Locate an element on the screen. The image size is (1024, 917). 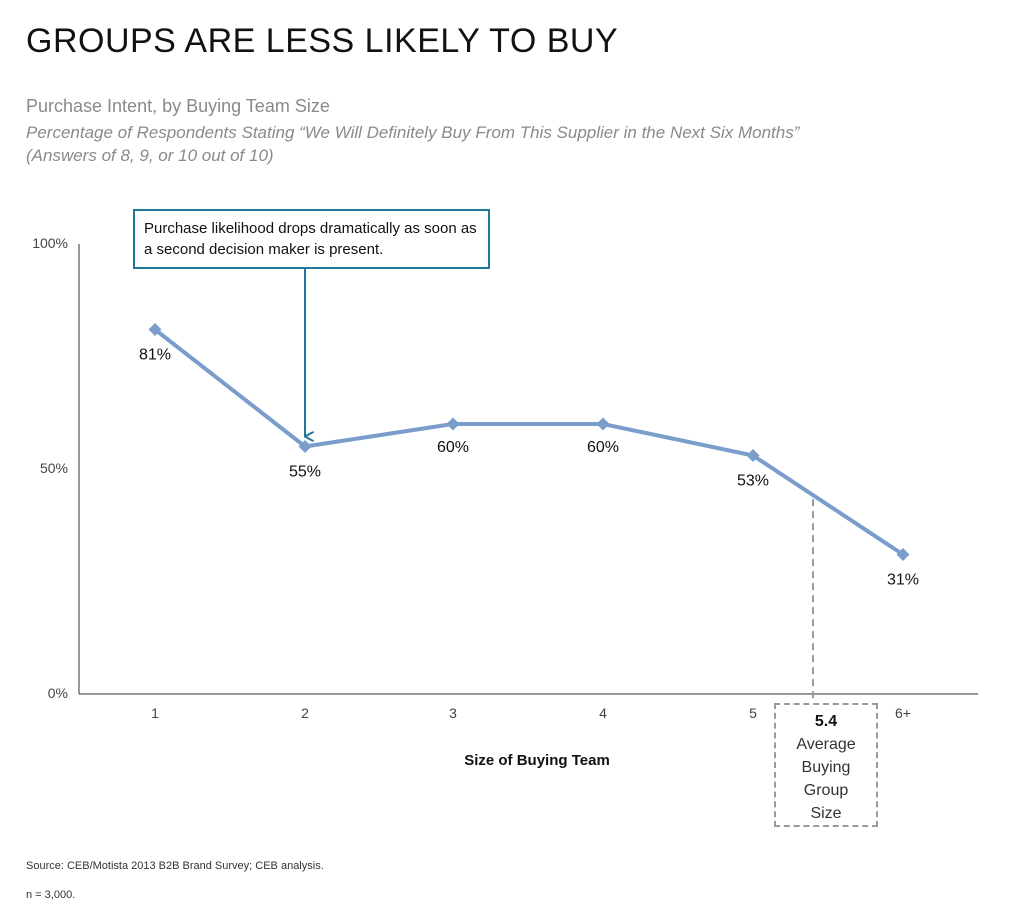
data-label: 55% is located at coordinates (305, 472).